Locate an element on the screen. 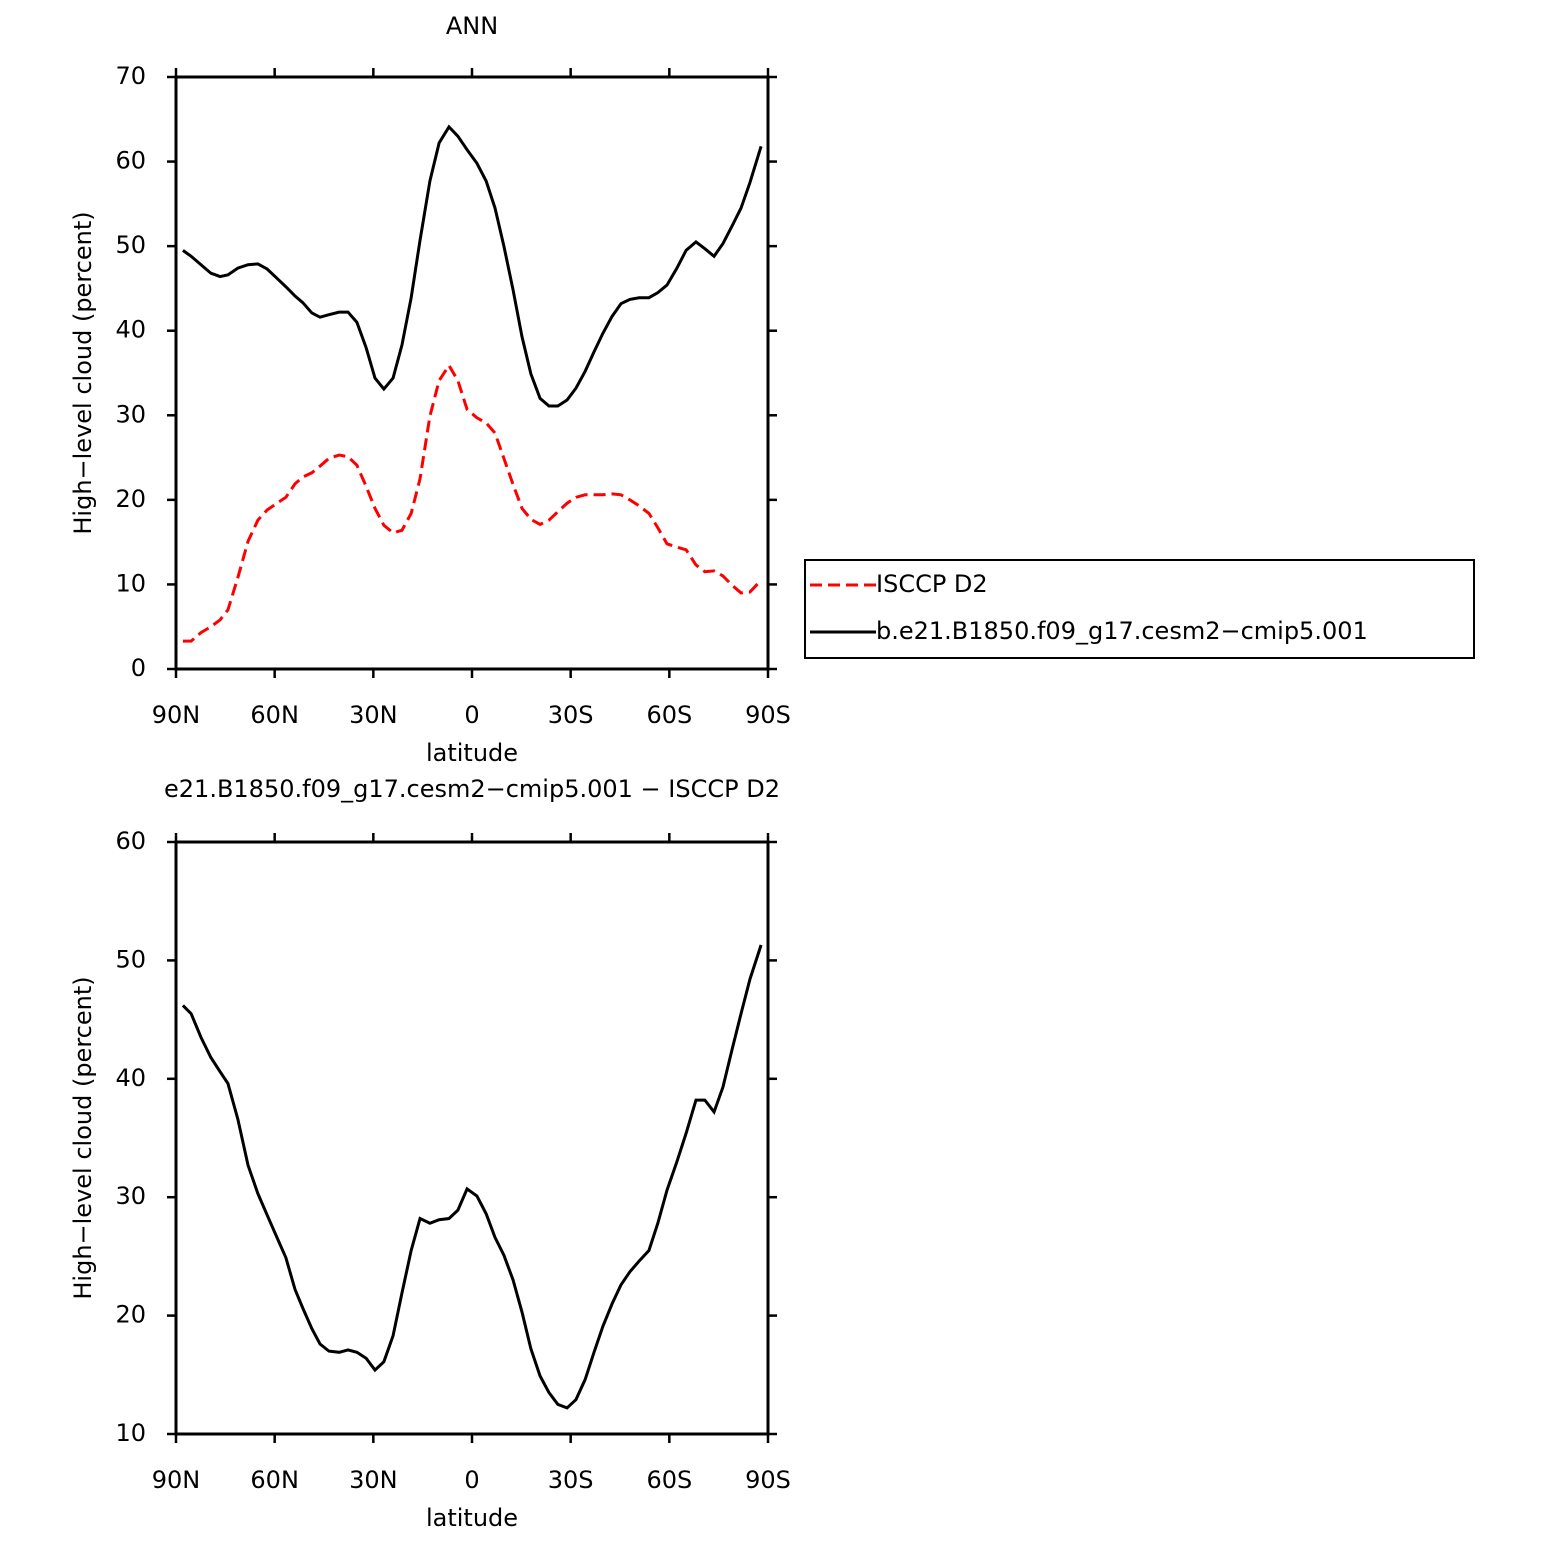  chart-title: ANN is located at coordinates (472, 26).